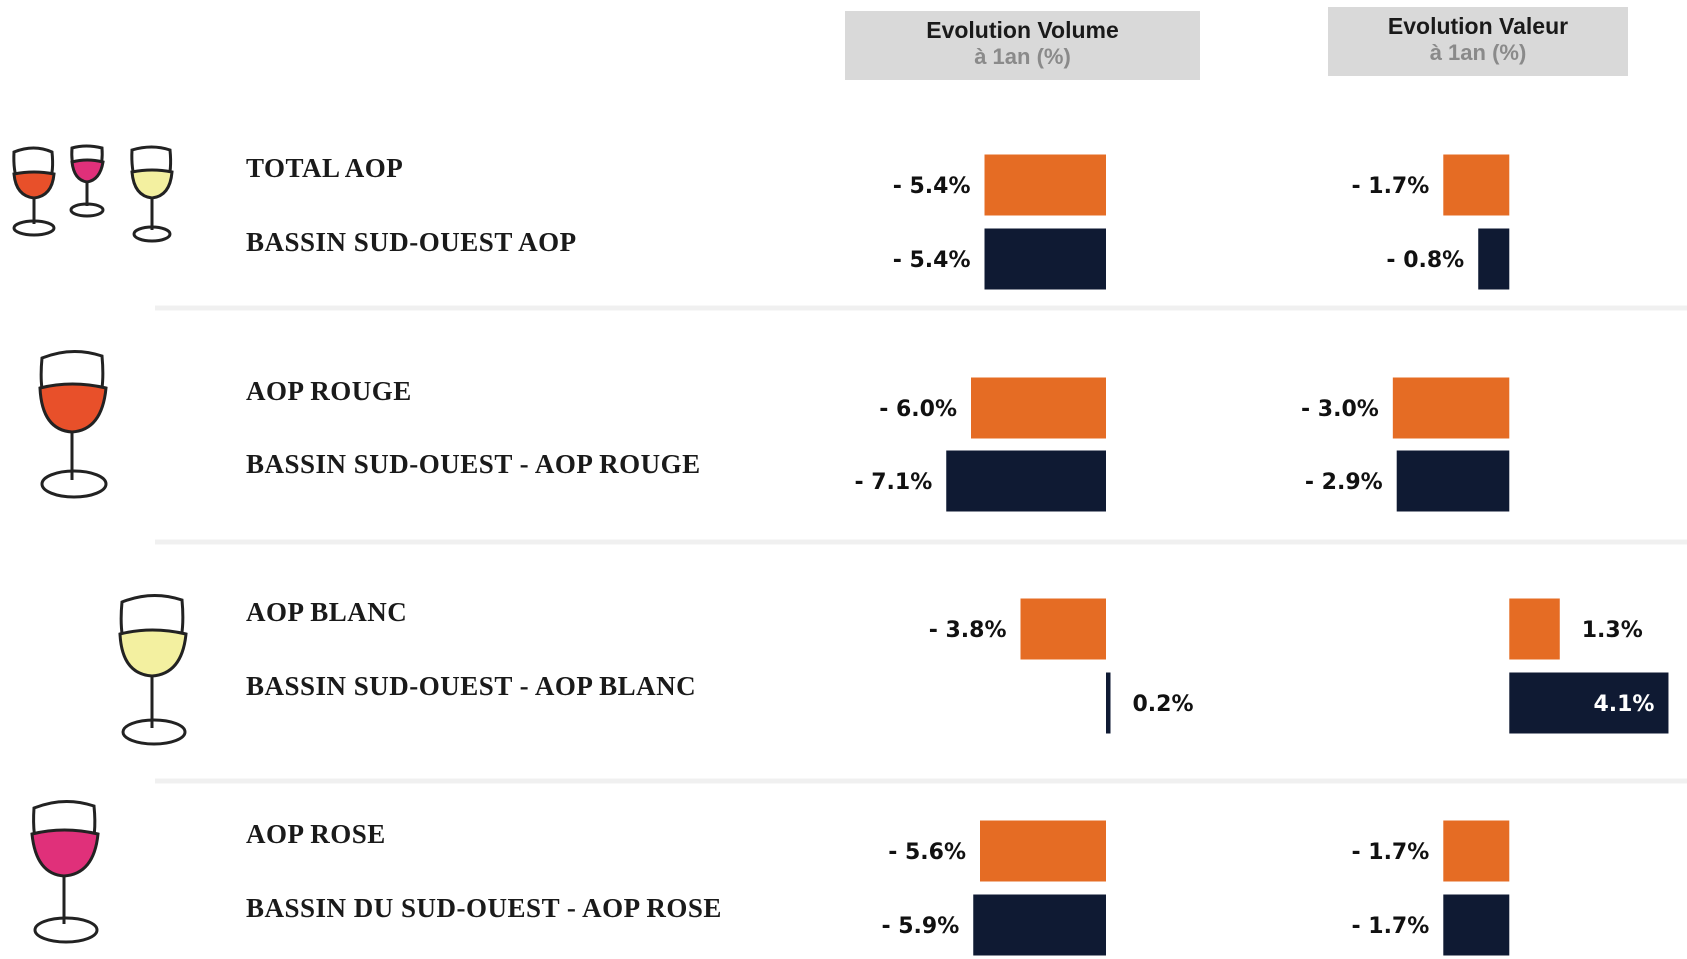 Image resolution: width=1687 pixels, height=959 pixels. What do you see at coordinates (316, 834) in the screenshot?
I see `category-label: AOP ROSE` at bounding box center [316, 834].